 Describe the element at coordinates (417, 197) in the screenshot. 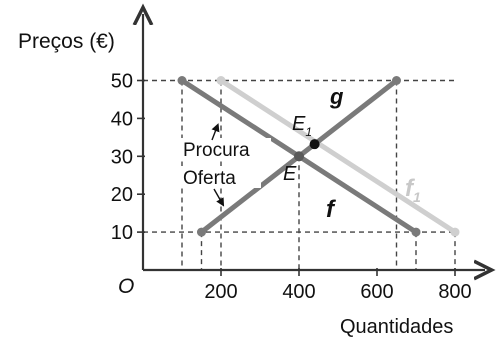

I see `series-label-f1-sub: 1` at that location.